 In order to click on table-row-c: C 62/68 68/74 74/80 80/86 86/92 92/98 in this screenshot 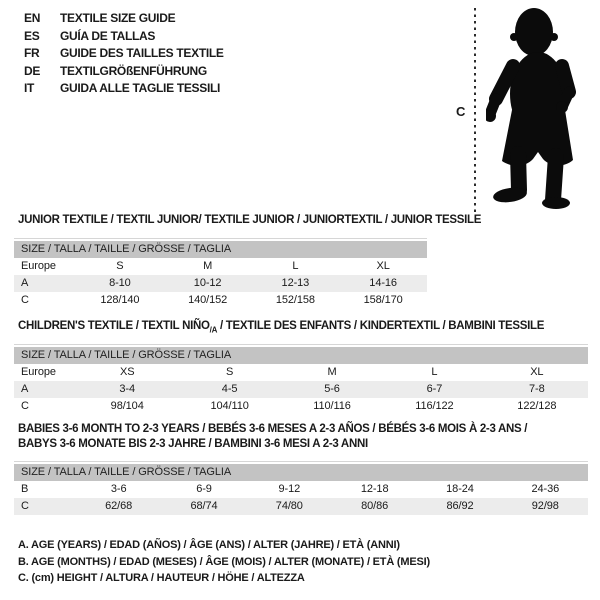, I will do `click(301, 506)`.